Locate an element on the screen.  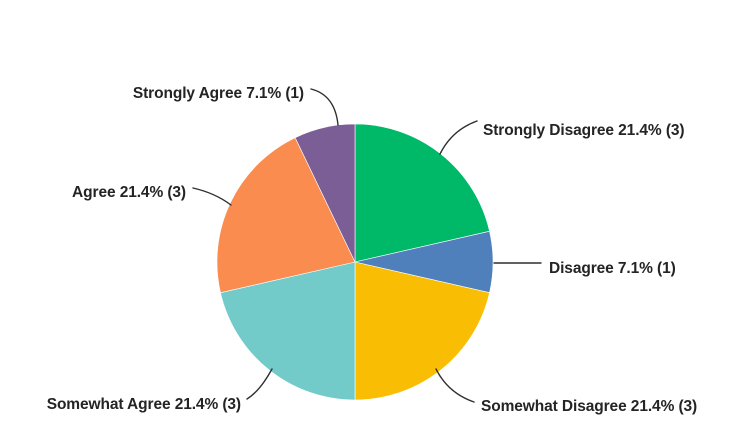
pie-slice-somewhat-disagree is located at coordinates (422, 331).